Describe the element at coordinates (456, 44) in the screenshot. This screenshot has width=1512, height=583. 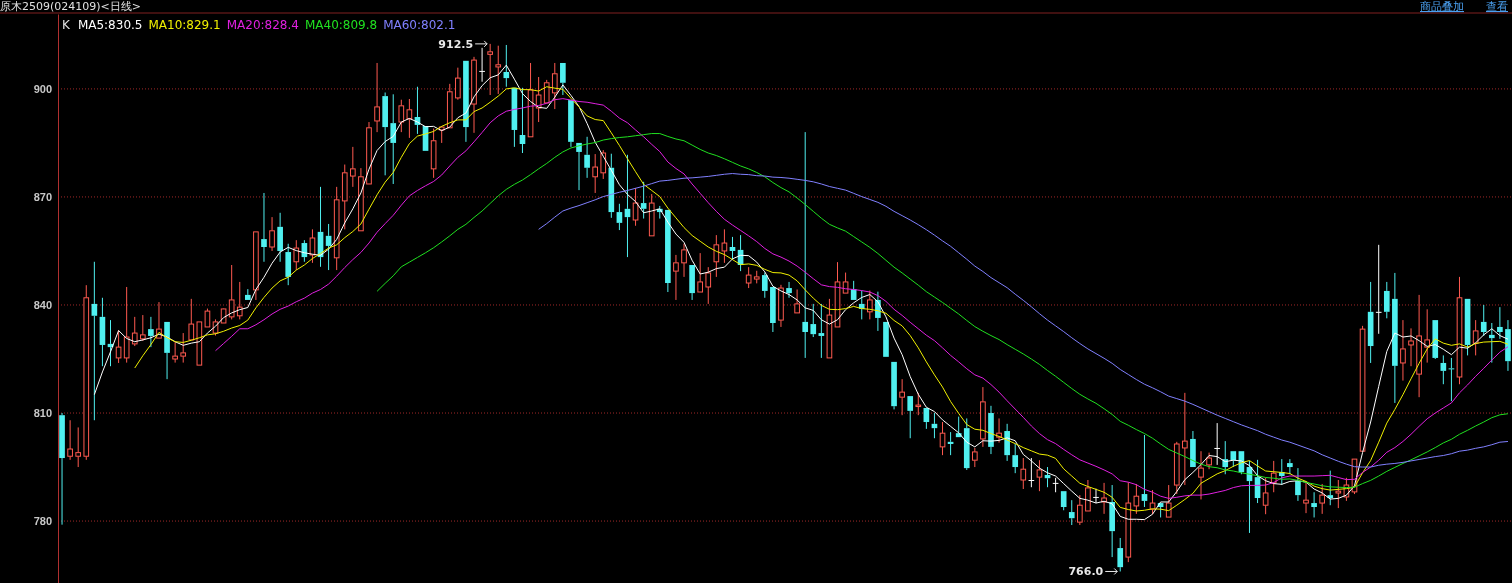
I see `annotation: 912.5` at that location.